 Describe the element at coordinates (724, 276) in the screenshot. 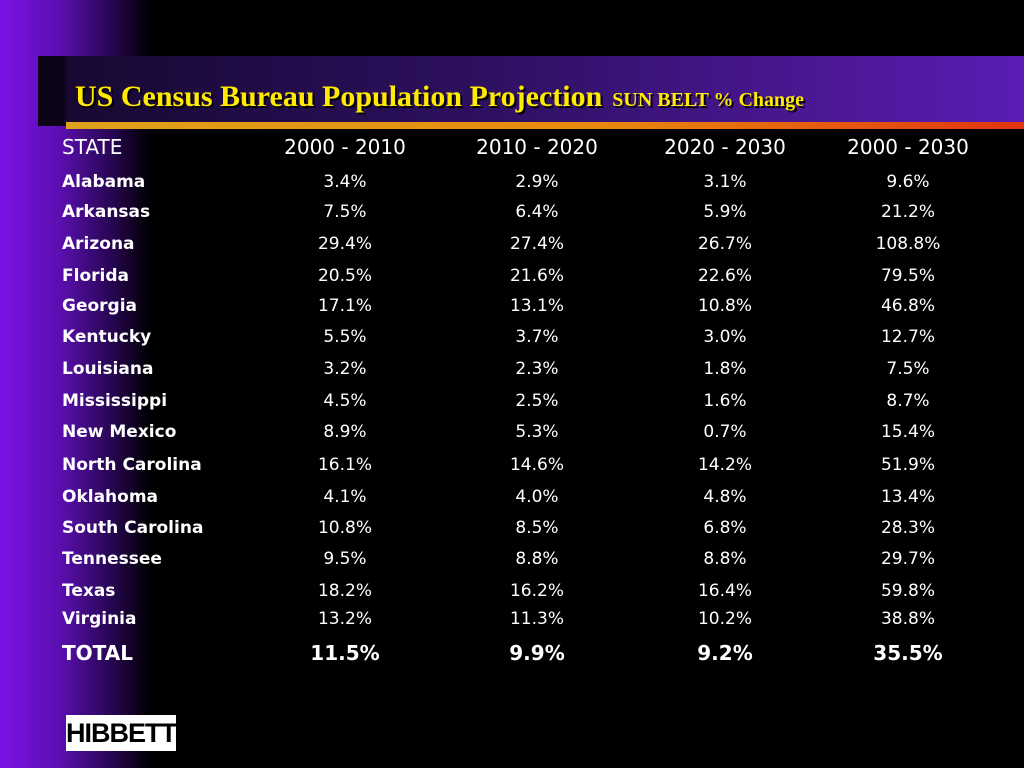

I see `percent-change-cell: 22.6%` at that location.